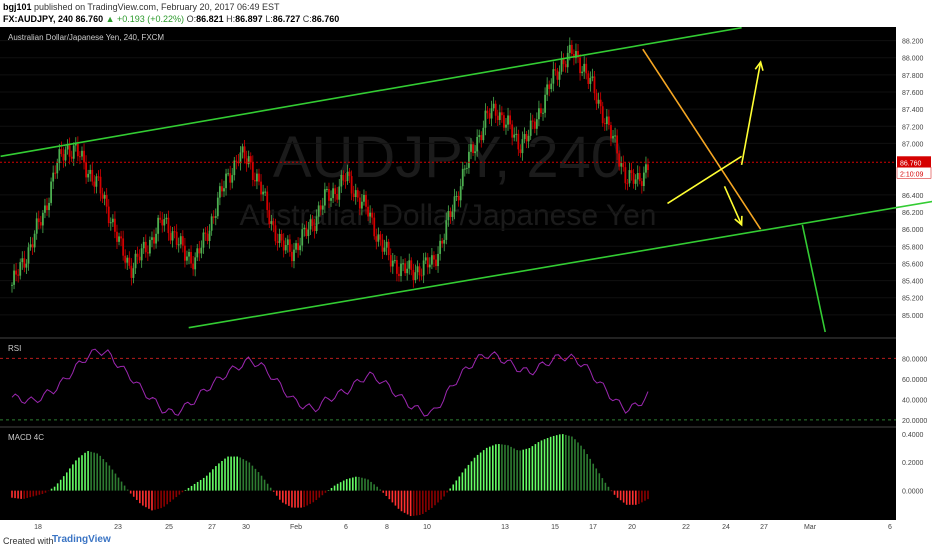 This screenshot has height=550, width=932. What do you see at coordinates (914, 400) in the screenshot?
I see `rsi-tick-label: 40.0000` at bounding box center [914, 400].